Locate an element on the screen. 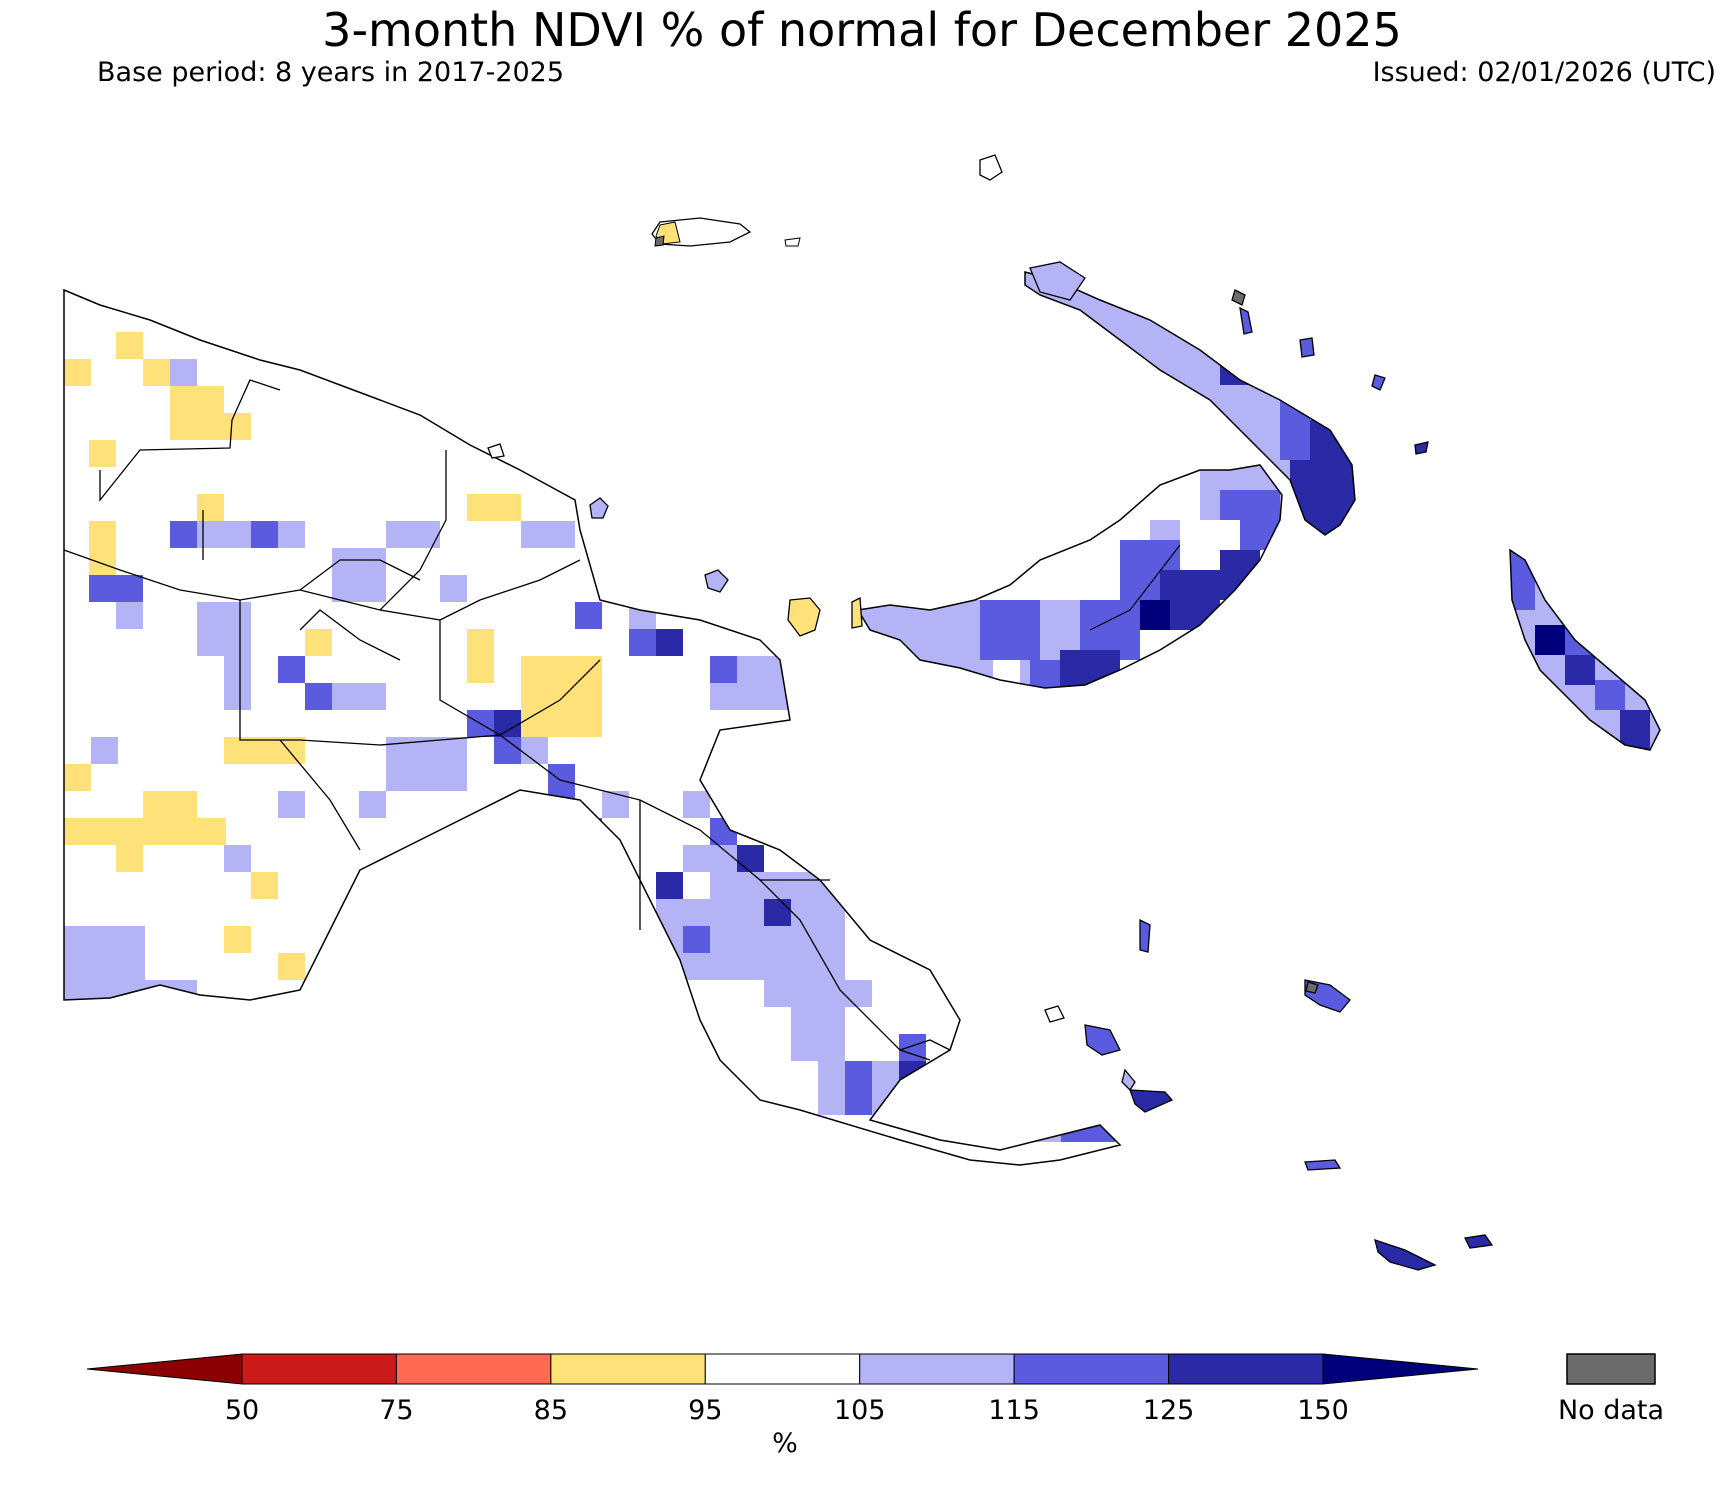  colorbar-segments is located at coordinates (782, 1369).